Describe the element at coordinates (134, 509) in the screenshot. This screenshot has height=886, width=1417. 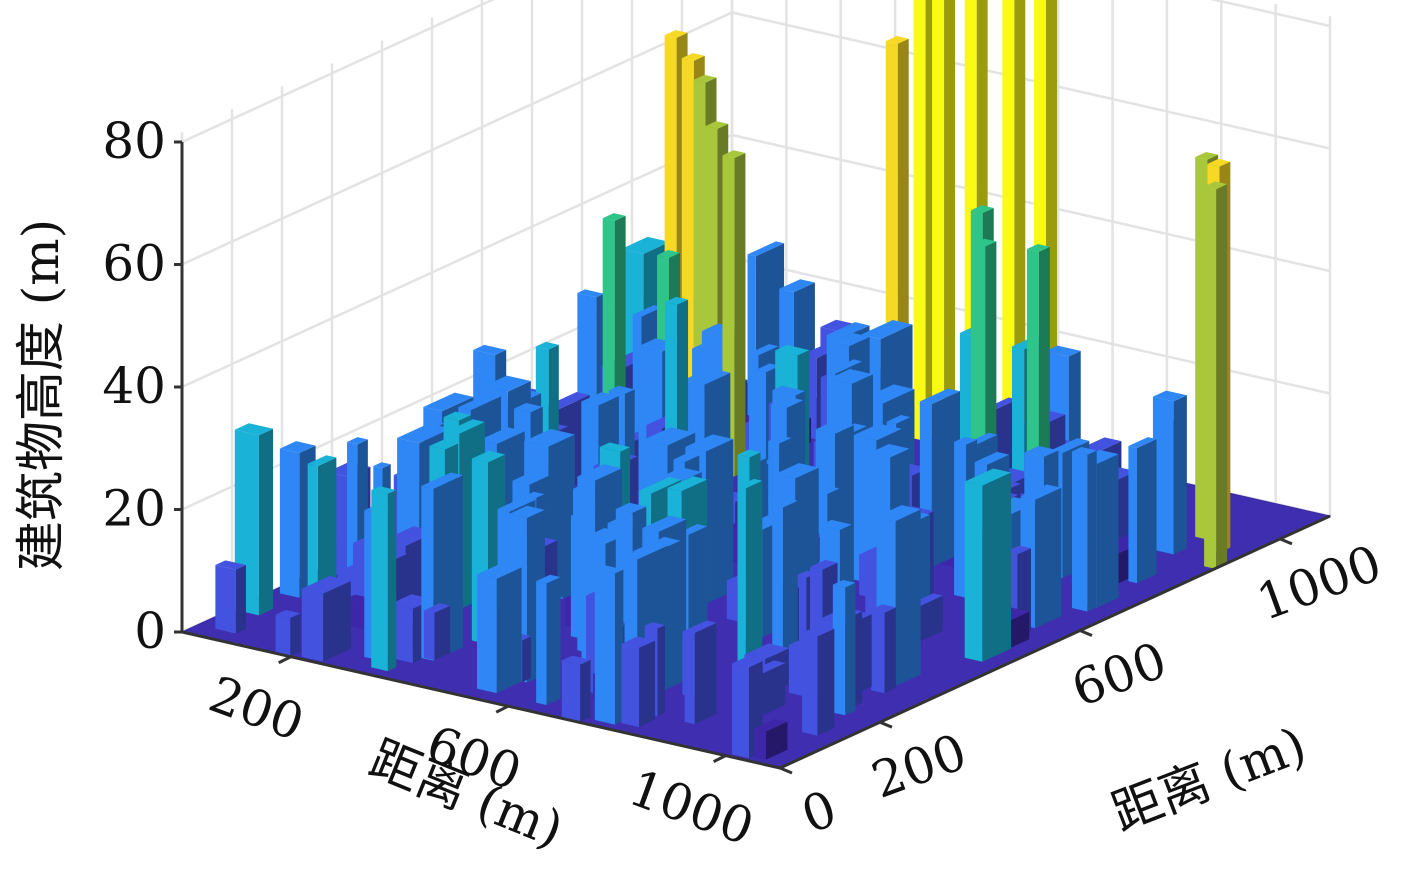
I see `z-tick-label: 20` at that location.